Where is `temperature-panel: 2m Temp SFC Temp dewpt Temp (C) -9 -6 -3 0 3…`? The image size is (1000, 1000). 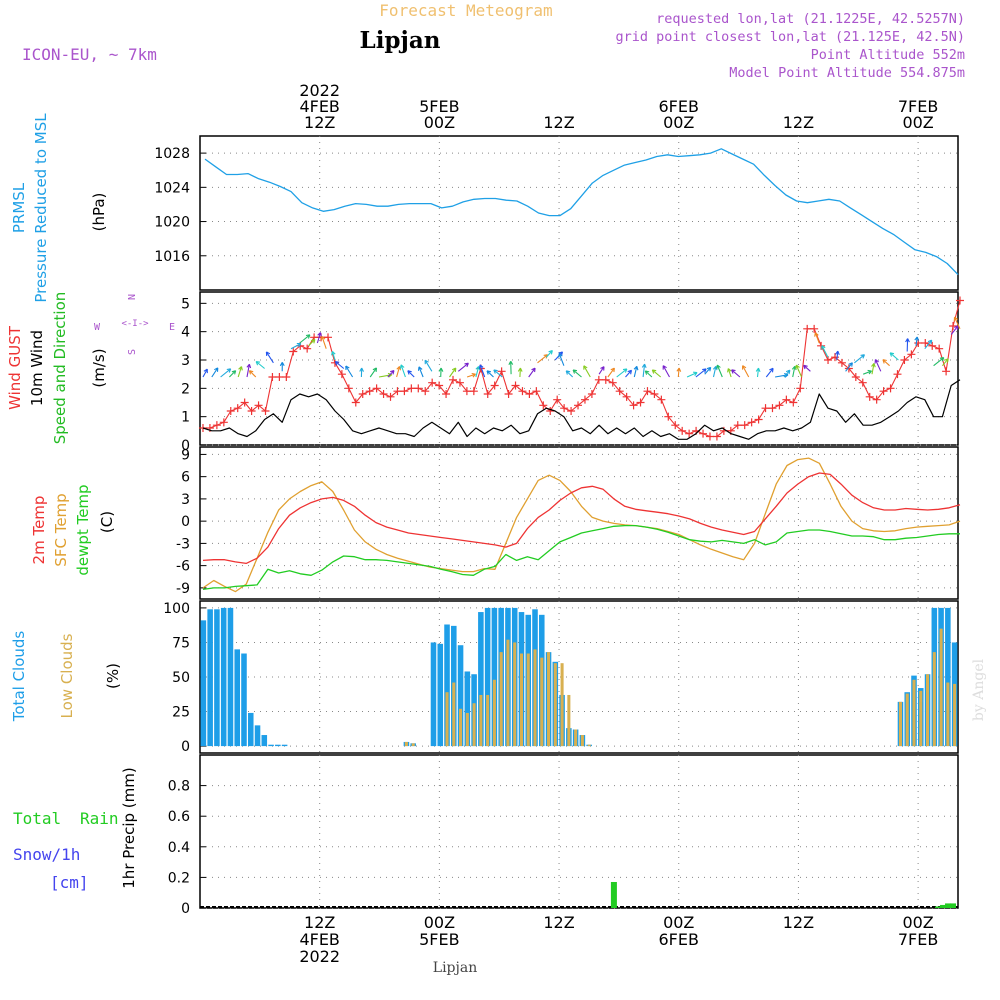
temperature-panel: 2m Temp SFC Temp dewpt Temp (C) -9 -6 -3 0 3… is located at coordinates (495, 523).